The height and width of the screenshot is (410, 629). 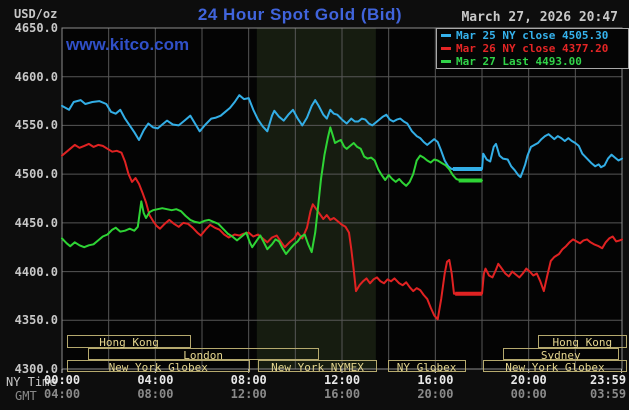 I want to click on session-label: NY Globex, so click(x=426, y=367).